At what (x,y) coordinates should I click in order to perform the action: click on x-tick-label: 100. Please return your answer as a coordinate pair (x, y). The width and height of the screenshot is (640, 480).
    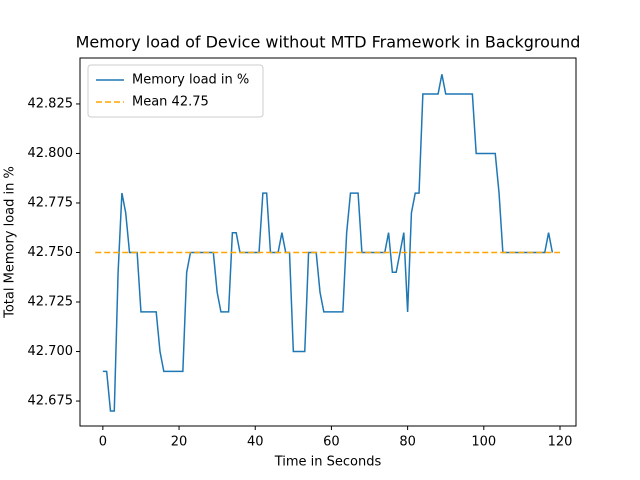
    Looking at the image, I should click on (483, 442).